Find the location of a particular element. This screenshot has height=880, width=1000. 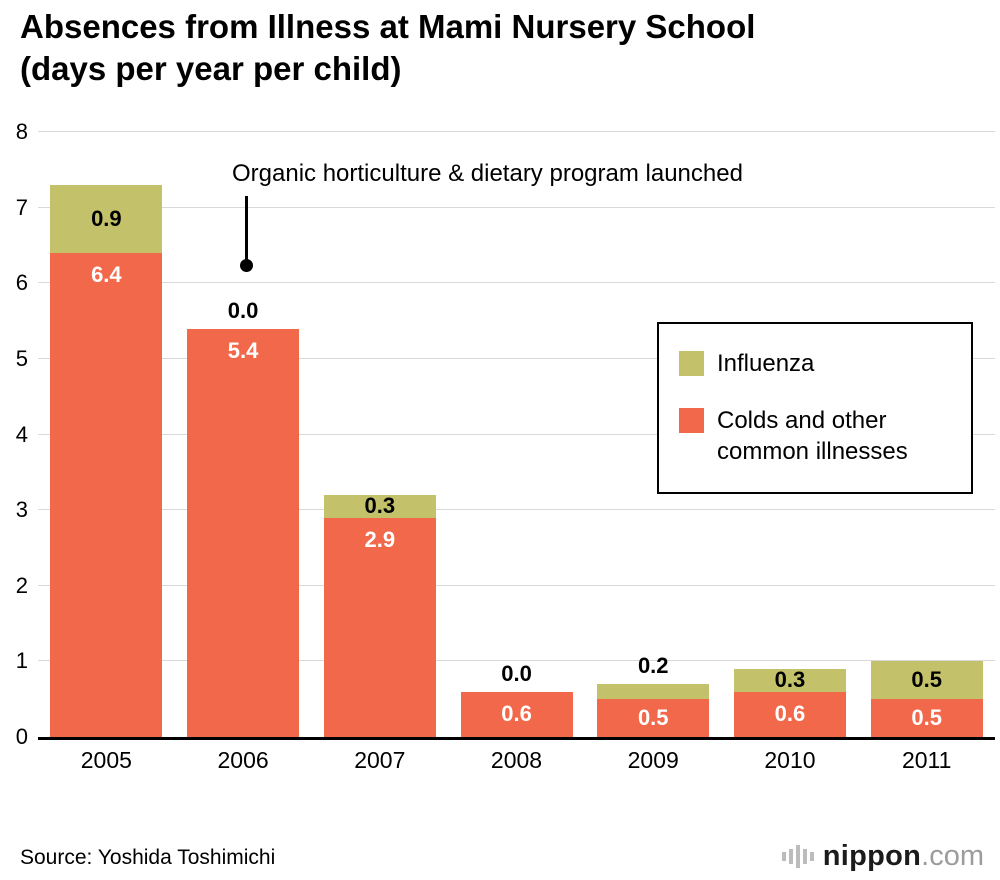

logo-tld: .com is located at coordinates (952, 856).